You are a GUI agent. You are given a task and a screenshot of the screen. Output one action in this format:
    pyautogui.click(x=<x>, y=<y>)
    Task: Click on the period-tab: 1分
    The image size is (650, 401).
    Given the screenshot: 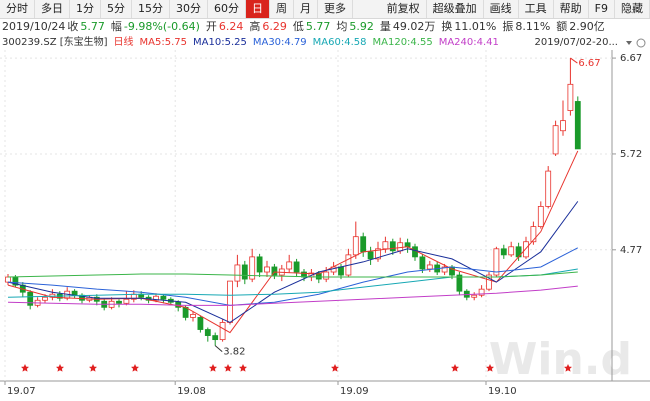 What is the action you would take?
    pyautogui.click(x=85, y=9)
    